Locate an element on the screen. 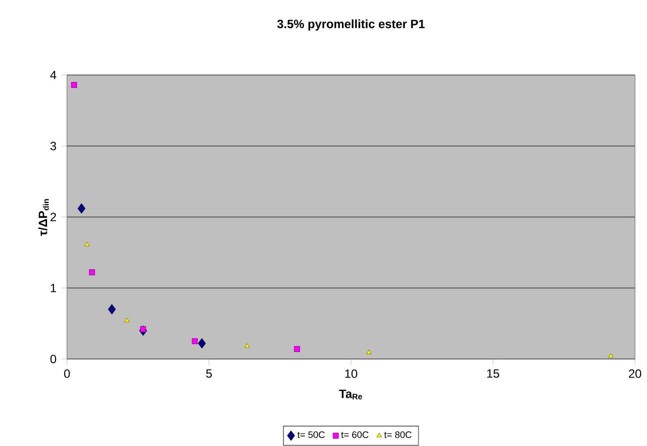  x-tick-label: 20 is located at coordinates (635, 374).